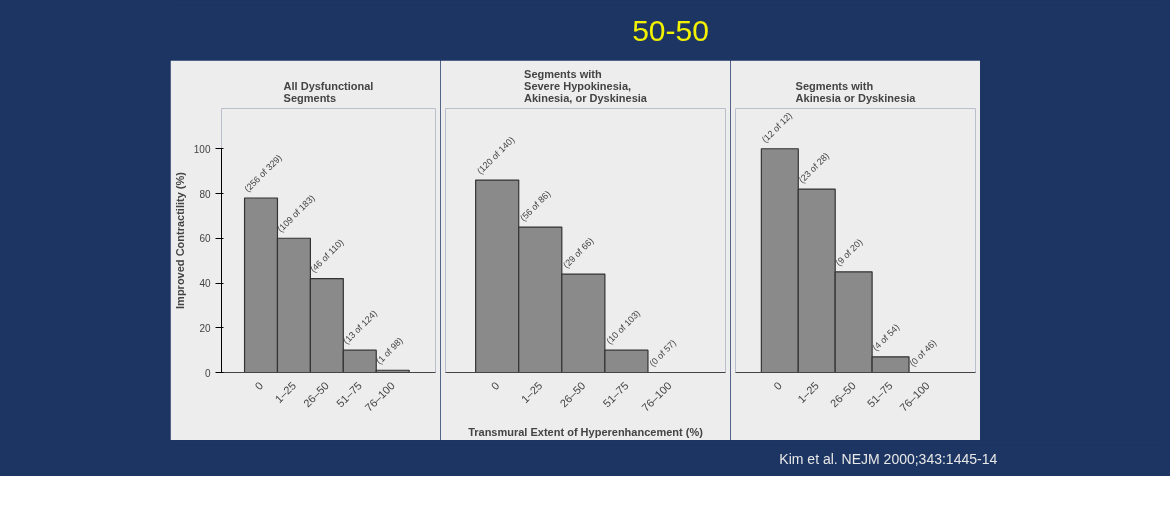  What do you see at coordinates (814, 168) in the screenshot?
I see `data-label: (23 of 28)` at bounding box center [814, 168].